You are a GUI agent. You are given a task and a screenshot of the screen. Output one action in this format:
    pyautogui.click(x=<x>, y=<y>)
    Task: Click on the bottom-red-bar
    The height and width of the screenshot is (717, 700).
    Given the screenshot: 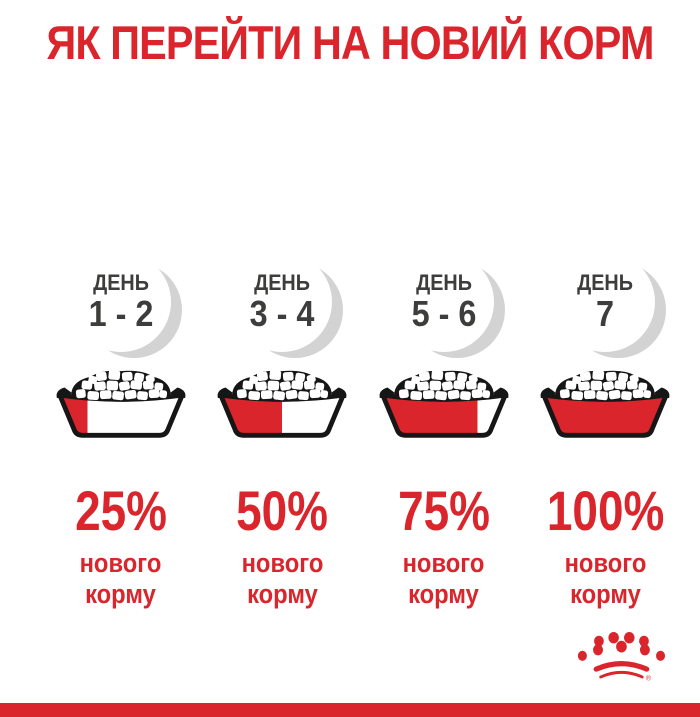 What is the action you would take?
    pyautogui.click(x=350, y=710)
    